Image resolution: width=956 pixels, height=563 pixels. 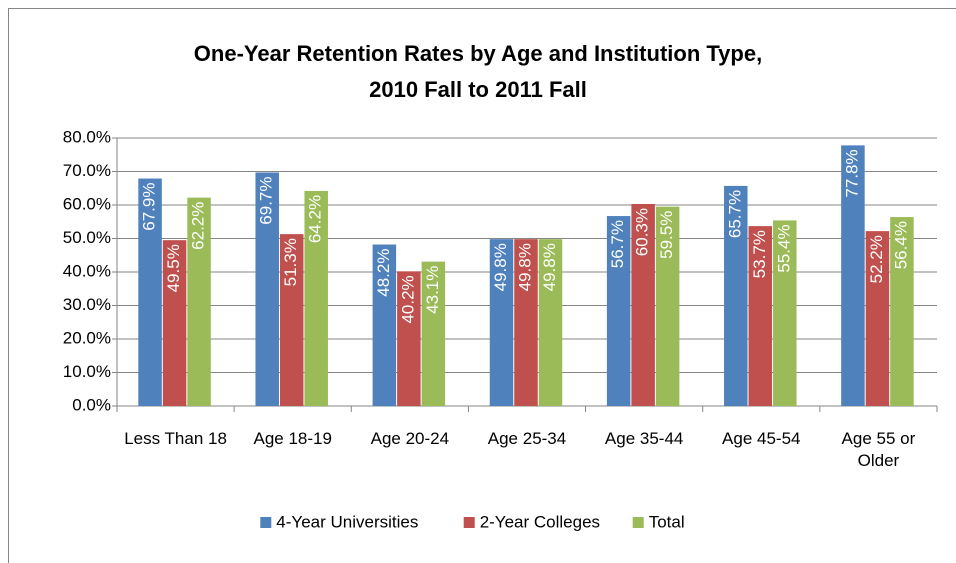 I want to click on value-label: 48.2%, so click(x=383, y=273).